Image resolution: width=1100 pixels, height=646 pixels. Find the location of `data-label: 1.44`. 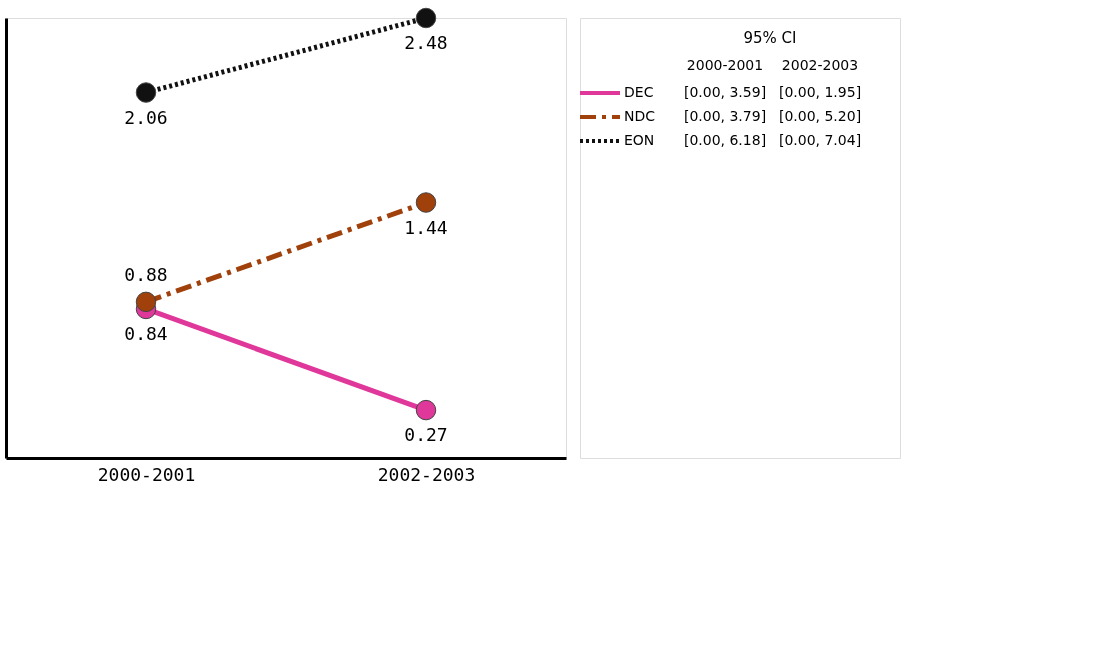

data-label: 1.44 is located at coordinates (426, 227).